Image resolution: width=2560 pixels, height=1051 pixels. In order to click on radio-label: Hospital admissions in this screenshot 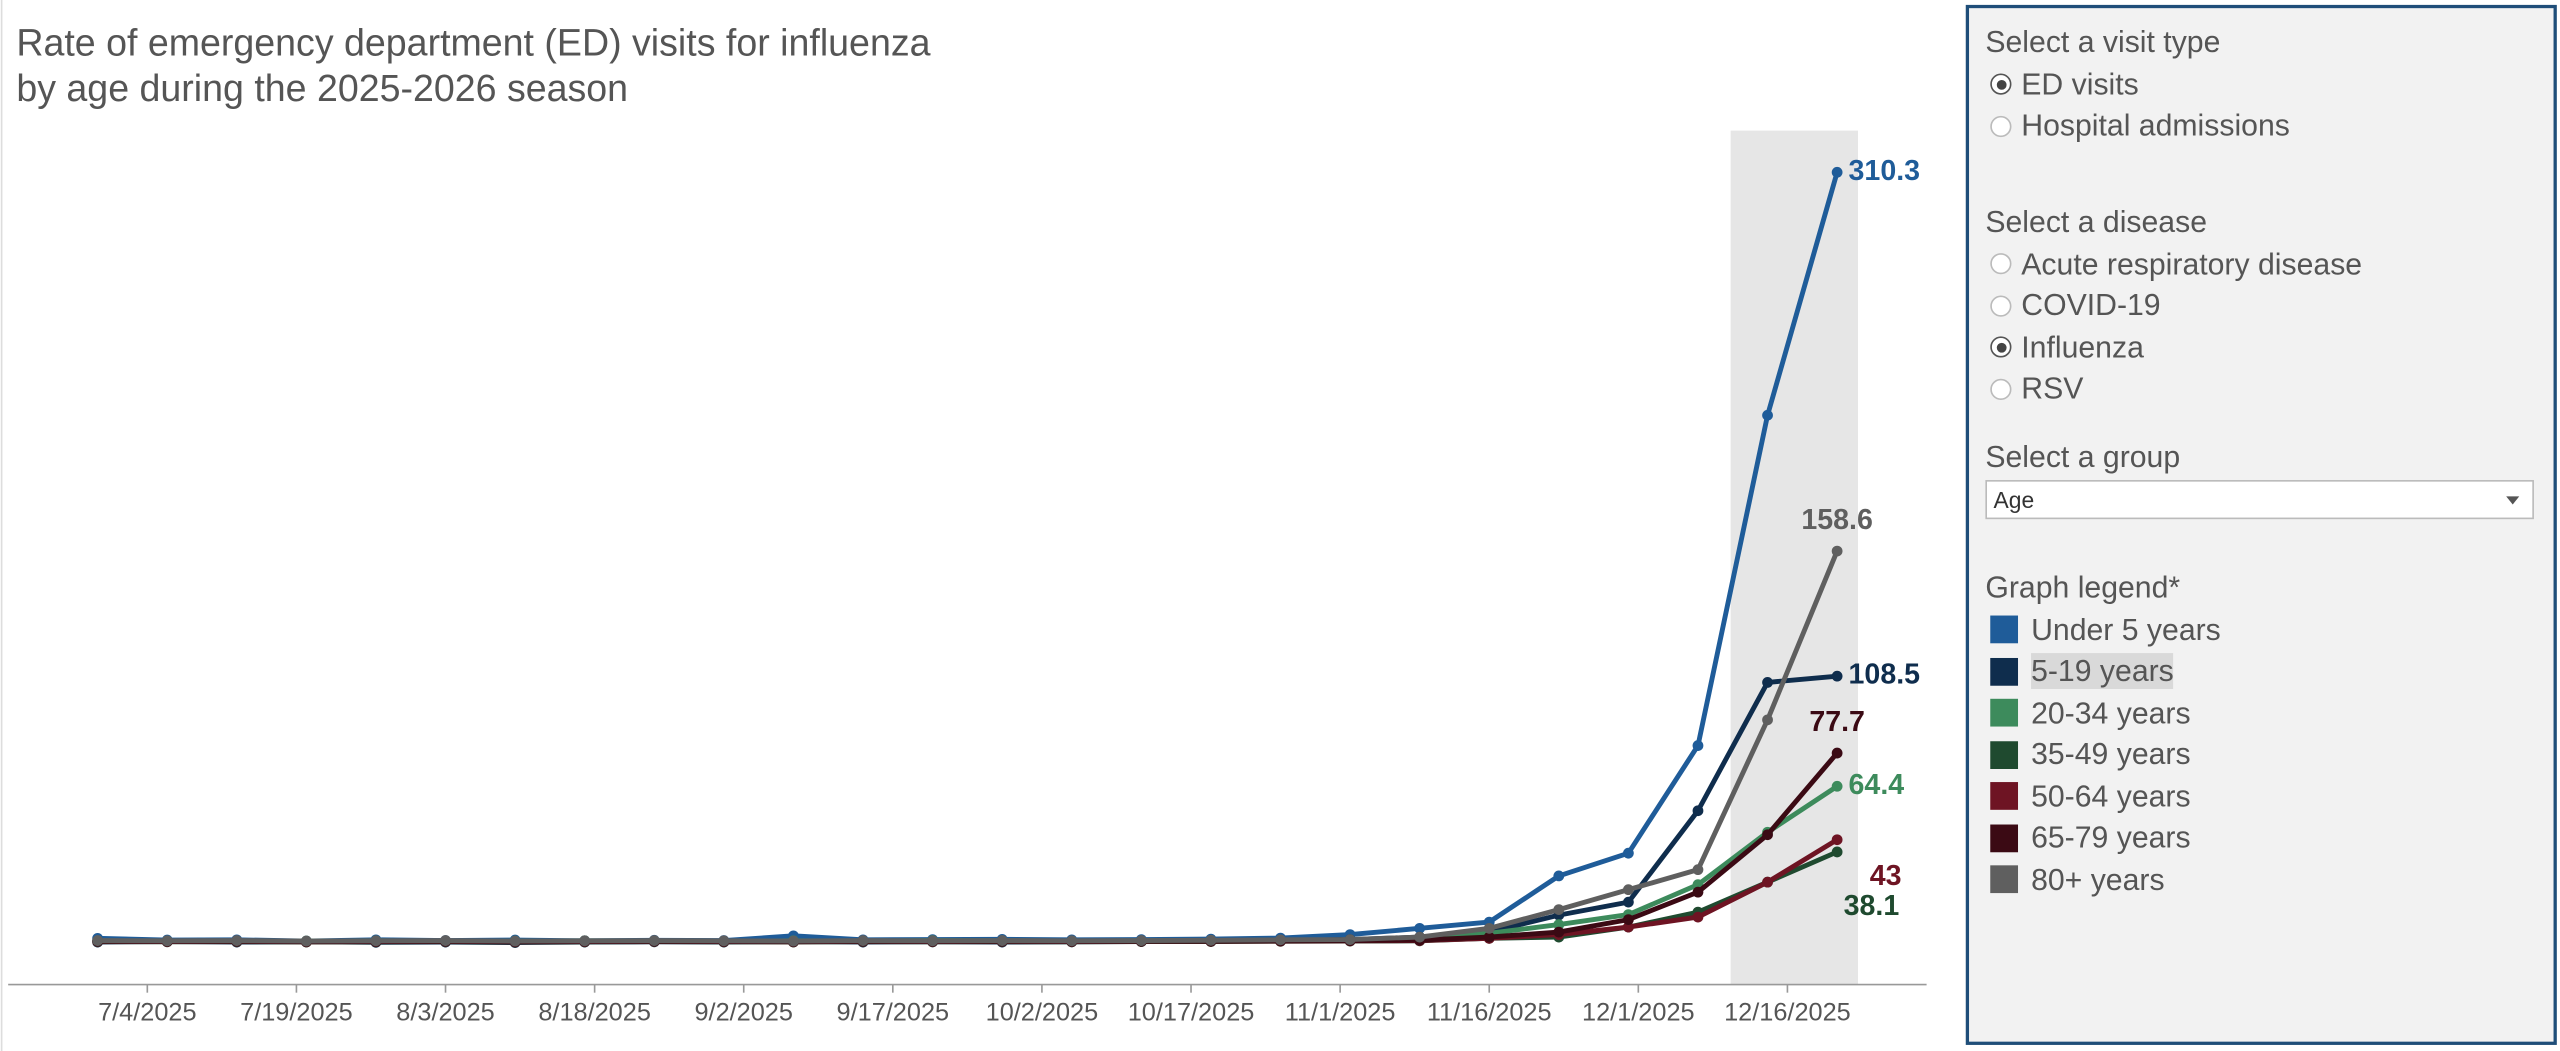, I will do `click(2155, 125)`.